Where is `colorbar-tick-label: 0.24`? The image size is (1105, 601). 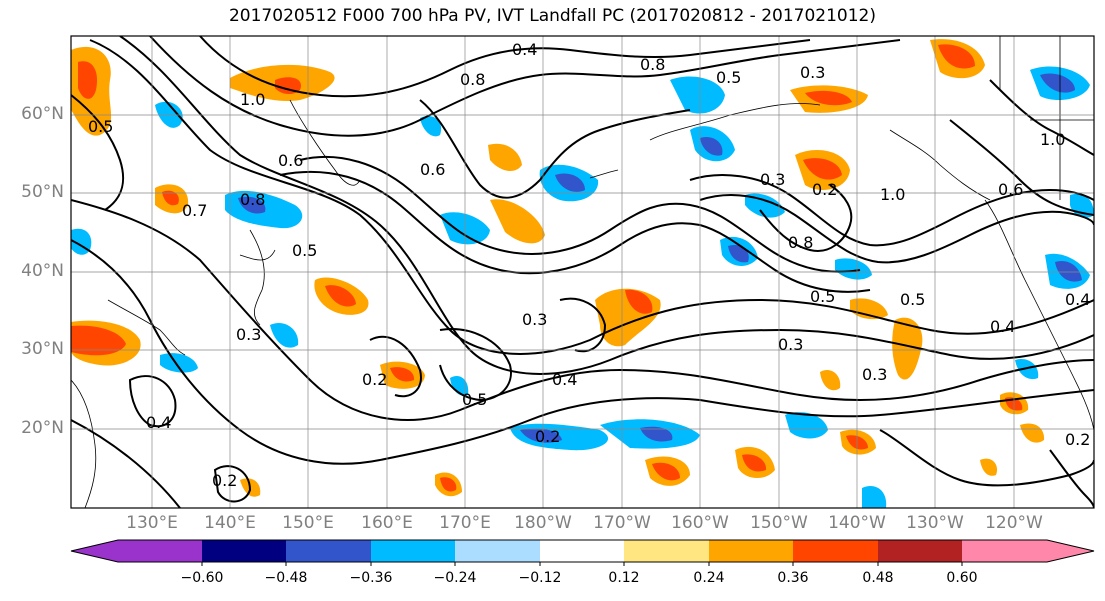
colorbar-tick-label: 0.24 is located at coordinates (709, 578).